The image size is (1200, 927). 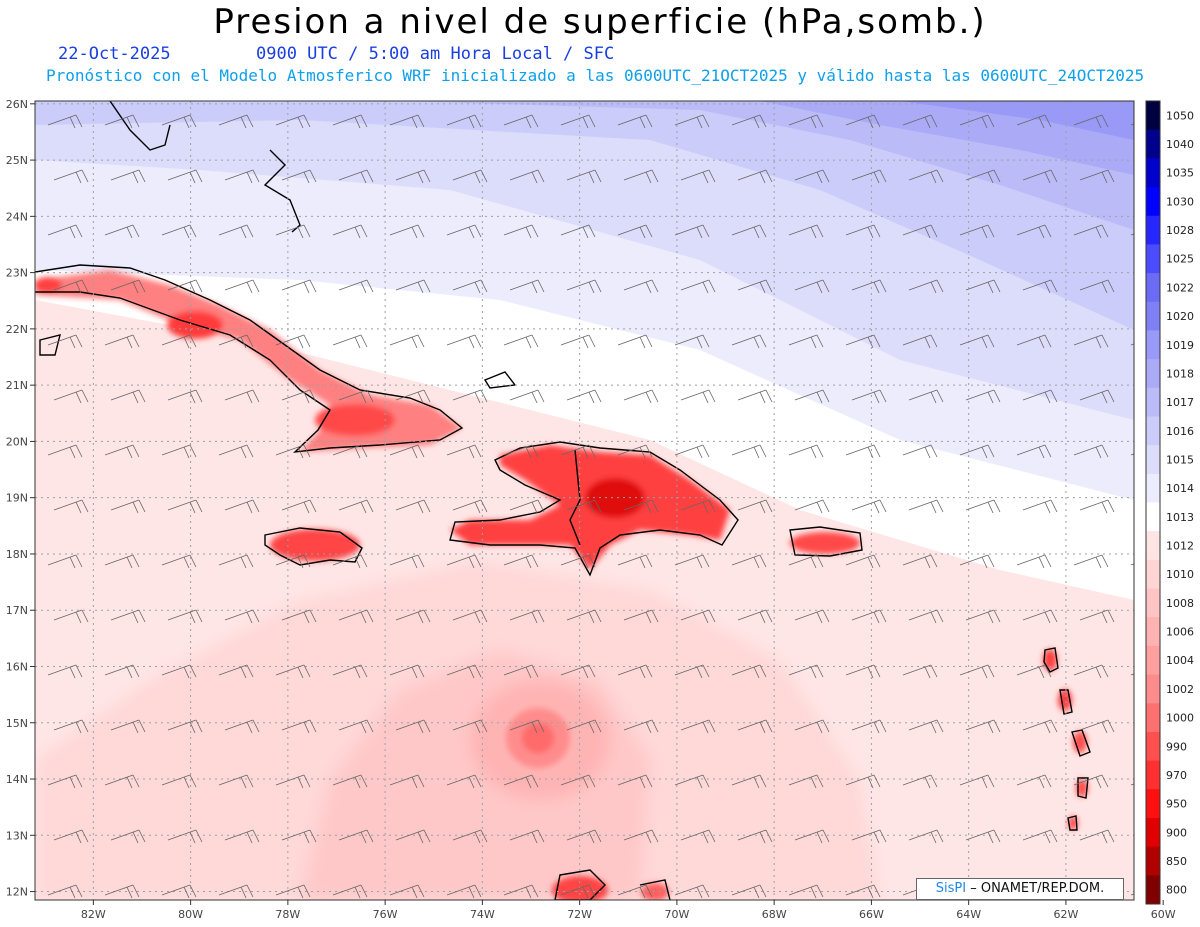 I want to click on colorbar-label: 1016, so click(x=1180, y=431).